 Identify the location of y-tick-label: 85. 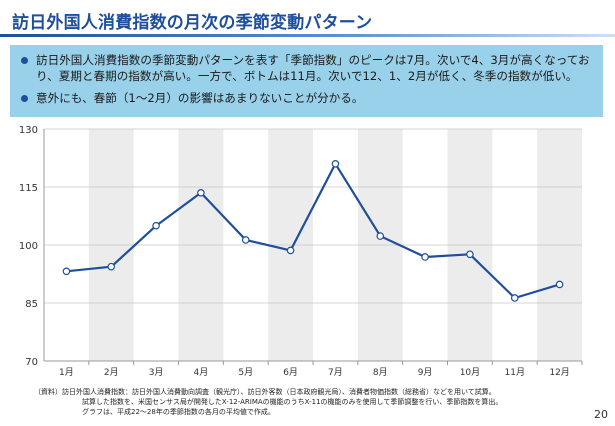
(31, 304).